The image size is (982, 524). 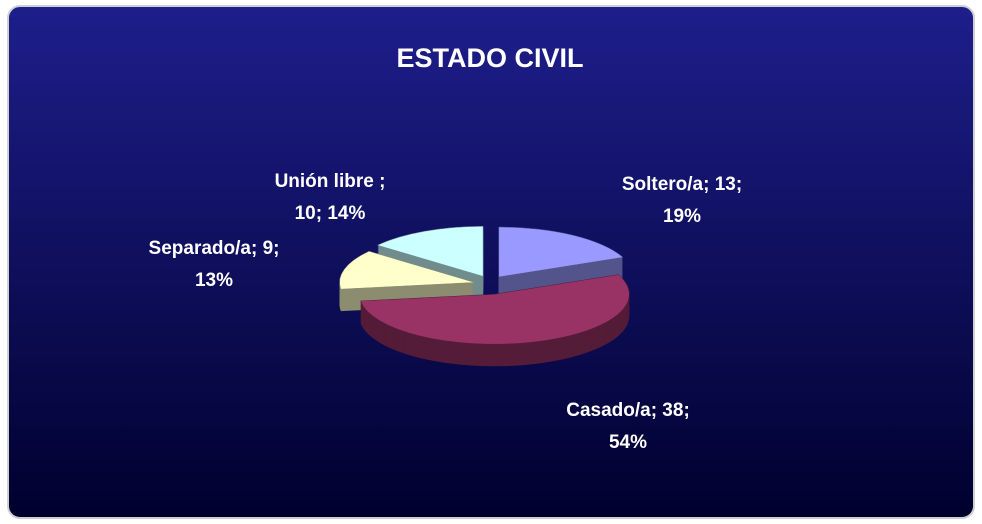 I want to click on data-label: 19%, so click(x=682, y=216).